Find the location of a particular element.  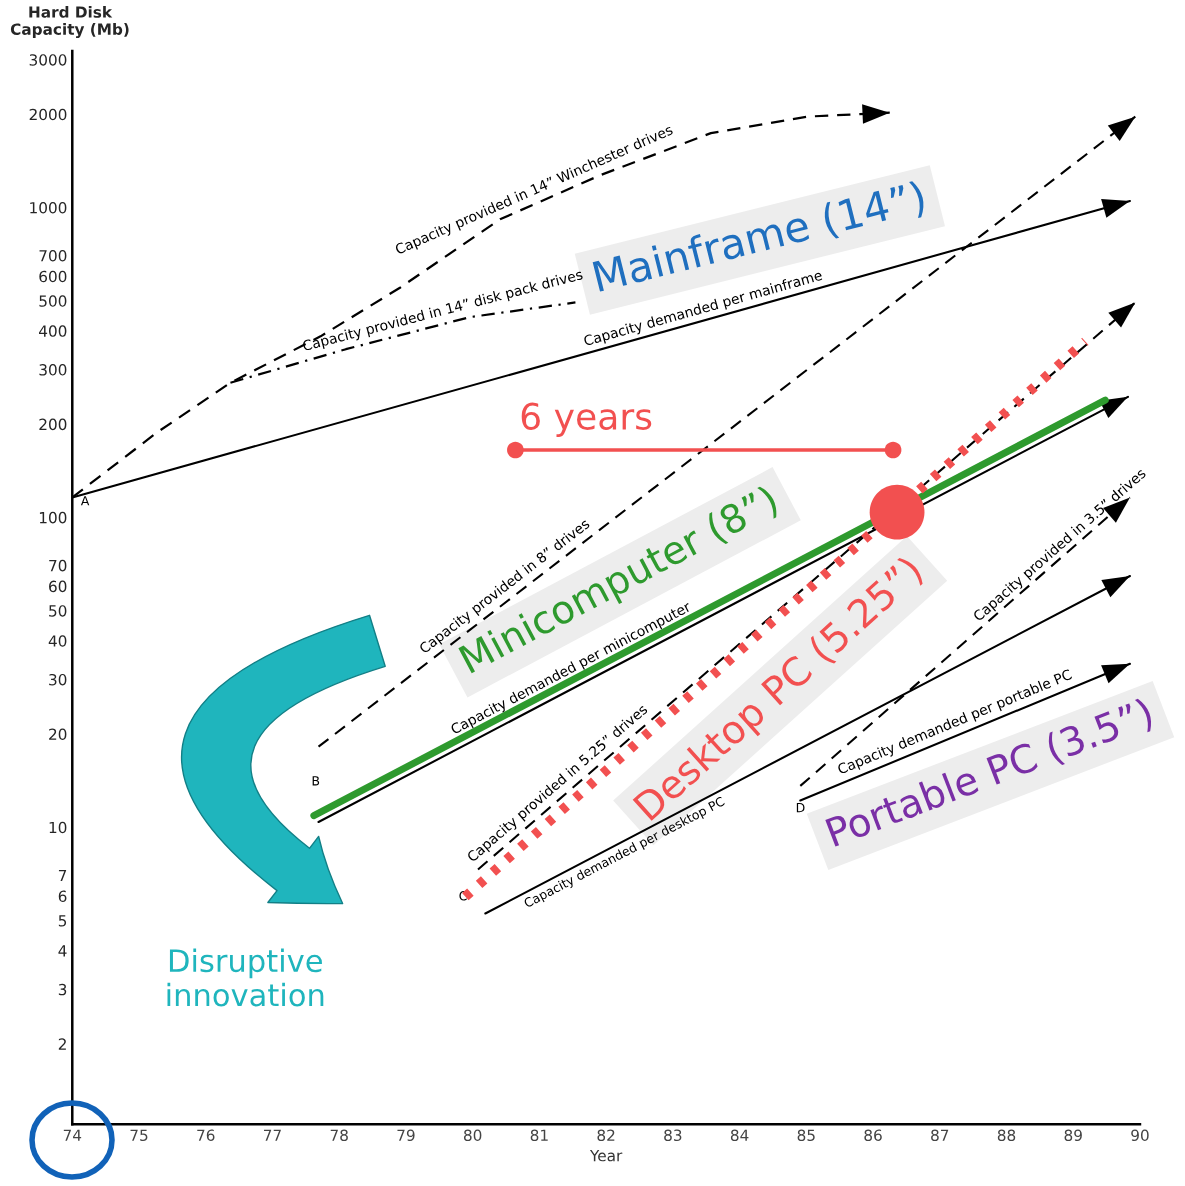

x-axis-title: Year is located at coordinates (606, 1156).